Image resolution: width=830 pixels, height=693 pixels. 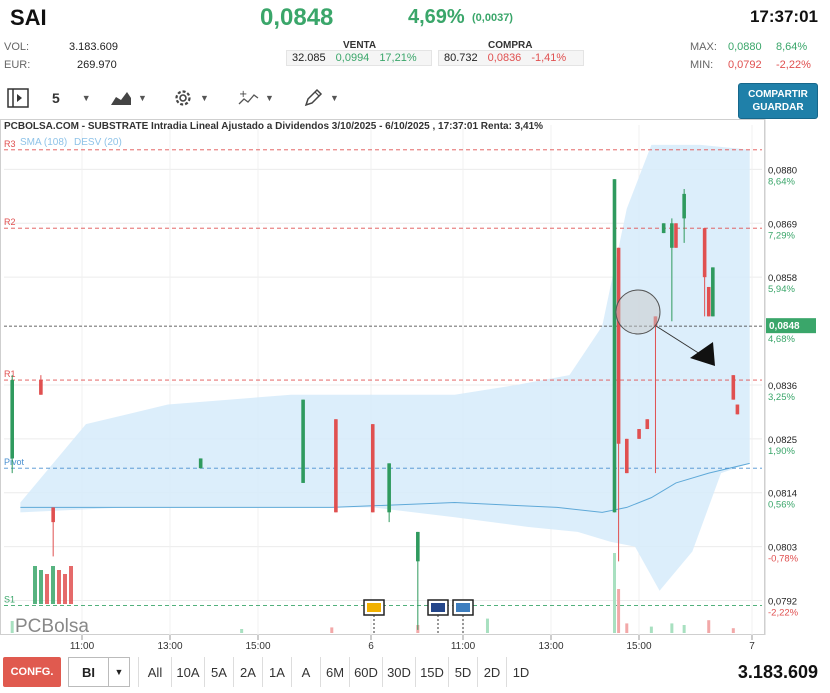 What do you see at coordinates (782, 494) in the screenshot?
I see `y-tick-price: 0,0814` at bounding box center [782, 494].